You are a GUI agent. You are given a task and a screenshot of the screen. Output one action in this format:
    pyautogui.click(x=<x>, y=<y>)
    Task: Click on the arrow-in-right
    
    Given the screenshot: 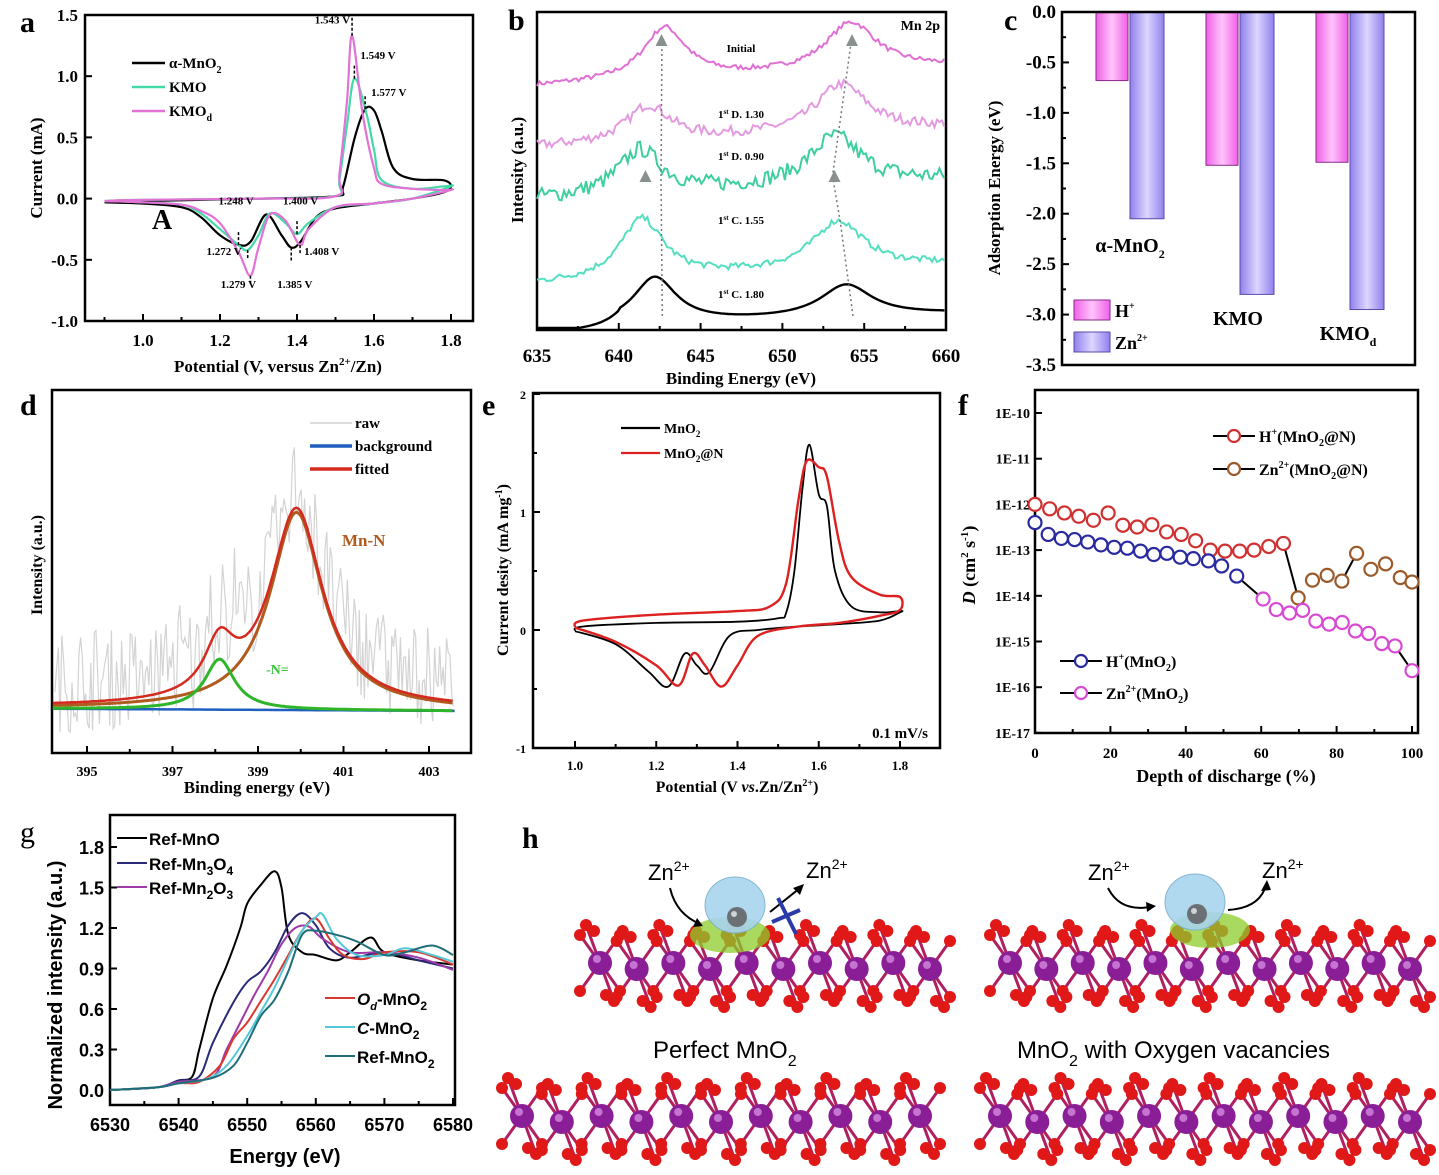 What is the action you would take?
    pyautogui.click(x=1129, y=898)
    